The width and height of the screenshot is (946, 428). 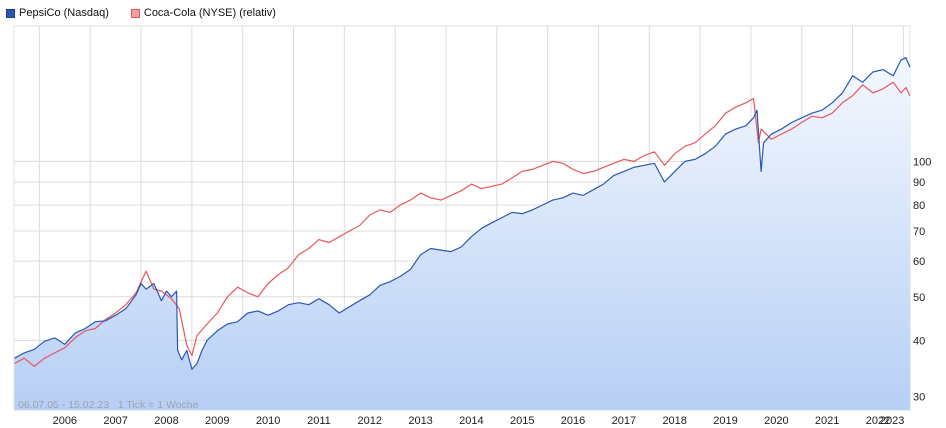 What do you see at coordinates (919, 206) in the screenshot?
I see `y-tick-label: 80` at bounding box center [919, 206].